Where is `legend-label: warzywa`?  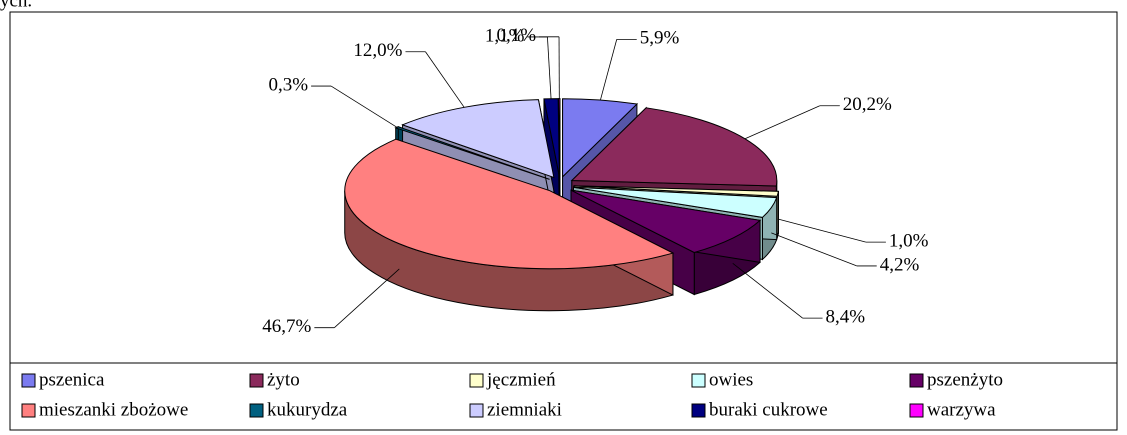
legend-label: warzywa is located at coordinates (961, 409).